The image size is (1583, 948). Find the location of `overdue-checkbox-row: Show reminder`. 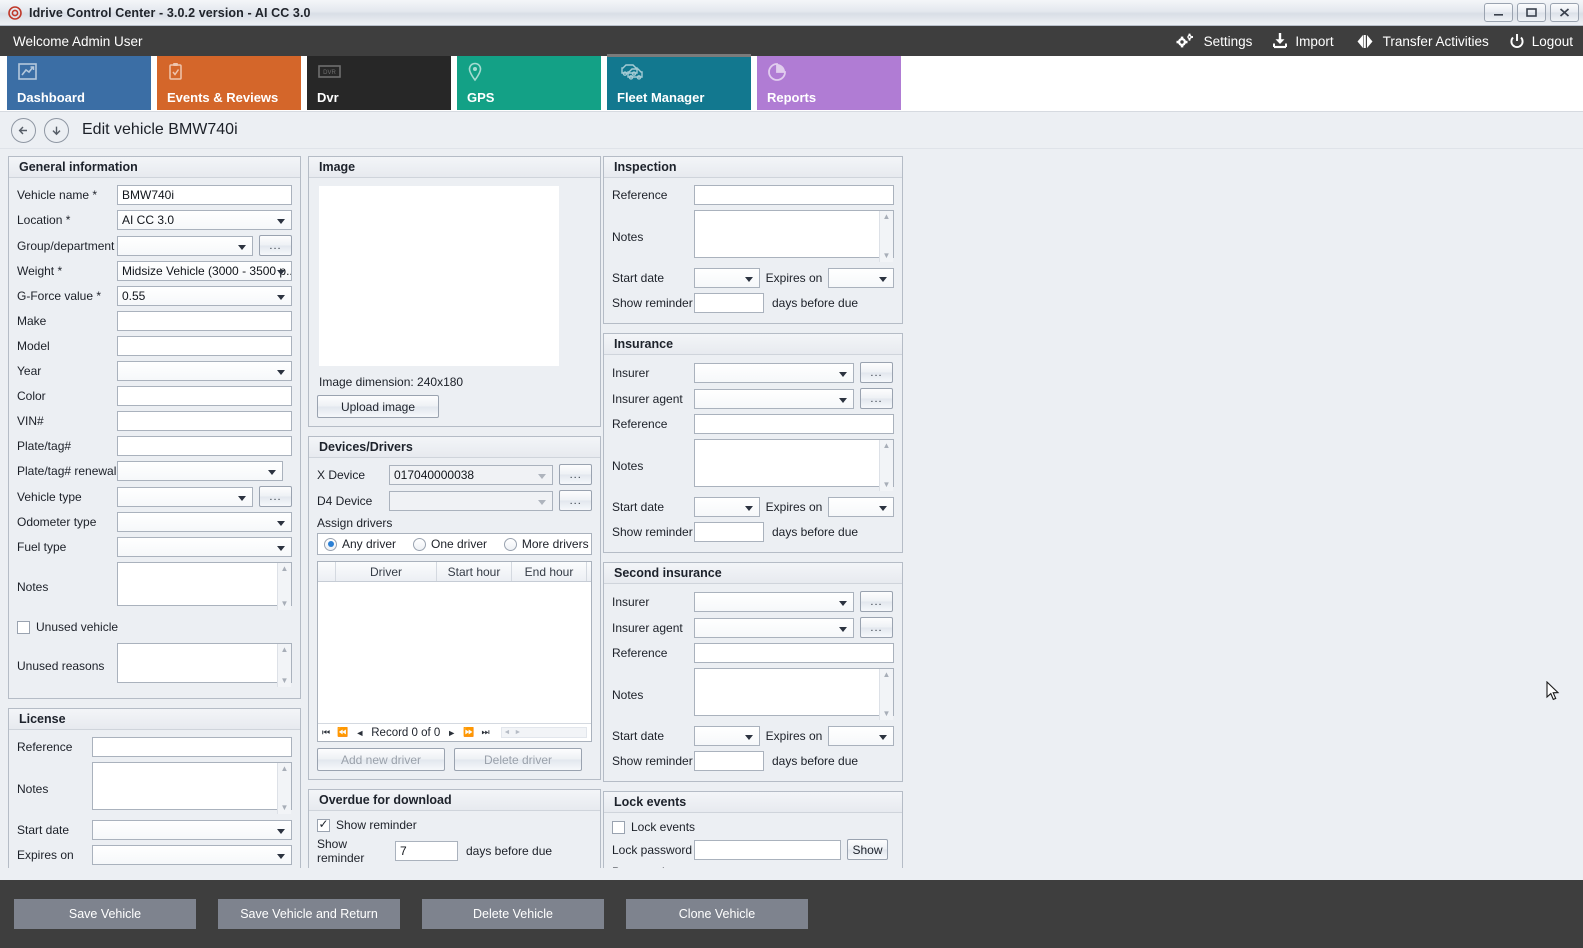

overdue-checkbox-row: Show reminder is located at coordinates (454, 825).